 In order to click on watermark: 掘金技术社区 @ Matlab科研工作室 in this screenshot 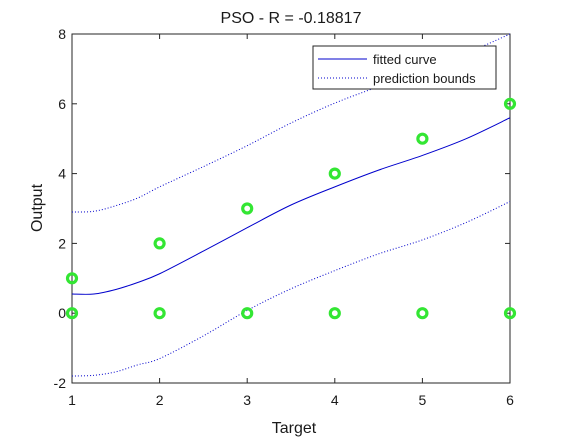, I will do `click(452, 414)`.